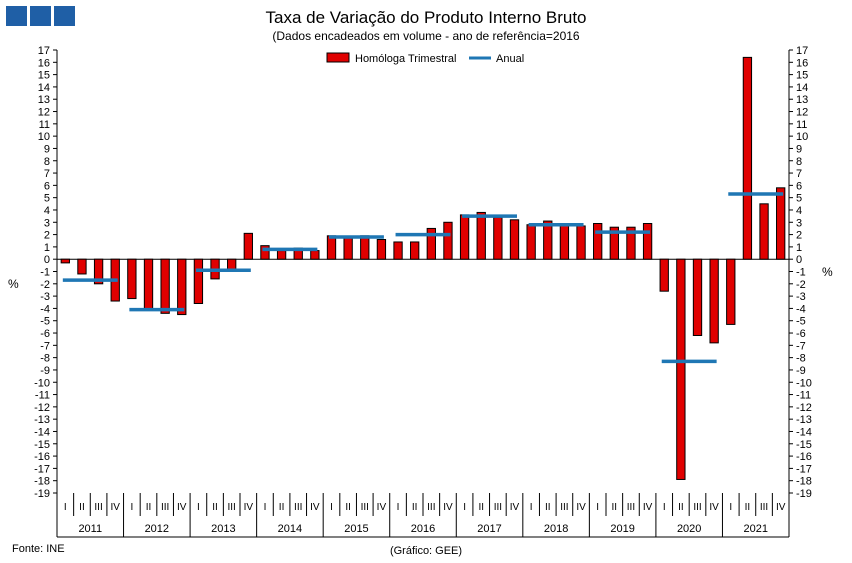 The width and height of the screenshot is (852, 563). What do you see at coordinates (802, 63) in the screenshot?
I see `y-tick-label-right: 16` at bounding box center [802, 63].